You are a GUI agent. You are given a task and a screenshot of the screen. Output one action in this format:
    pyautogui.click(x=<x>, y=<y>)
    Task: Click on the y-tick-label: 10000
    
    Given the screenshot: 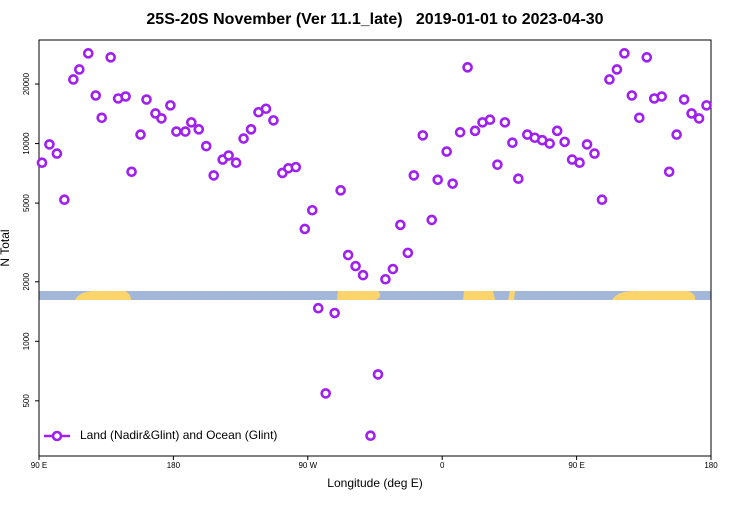 What is the action you would take?
    pyautogui.click(x=26, y=143)
    